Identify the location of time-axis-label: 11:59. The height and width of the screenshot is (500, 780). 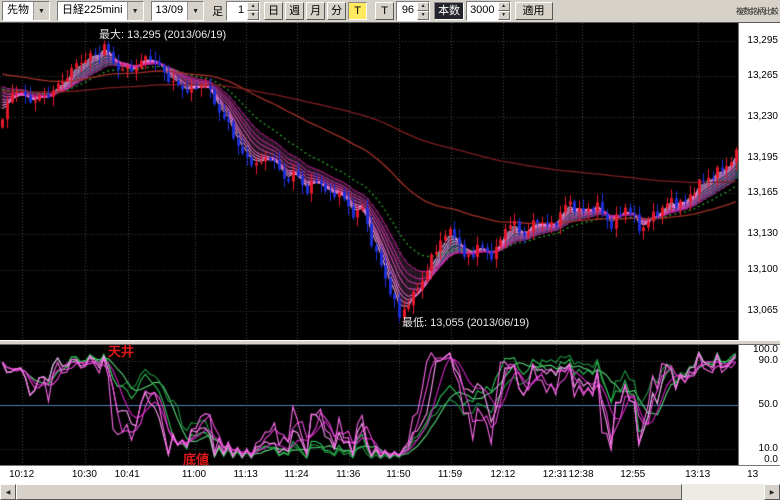
(450, 474).